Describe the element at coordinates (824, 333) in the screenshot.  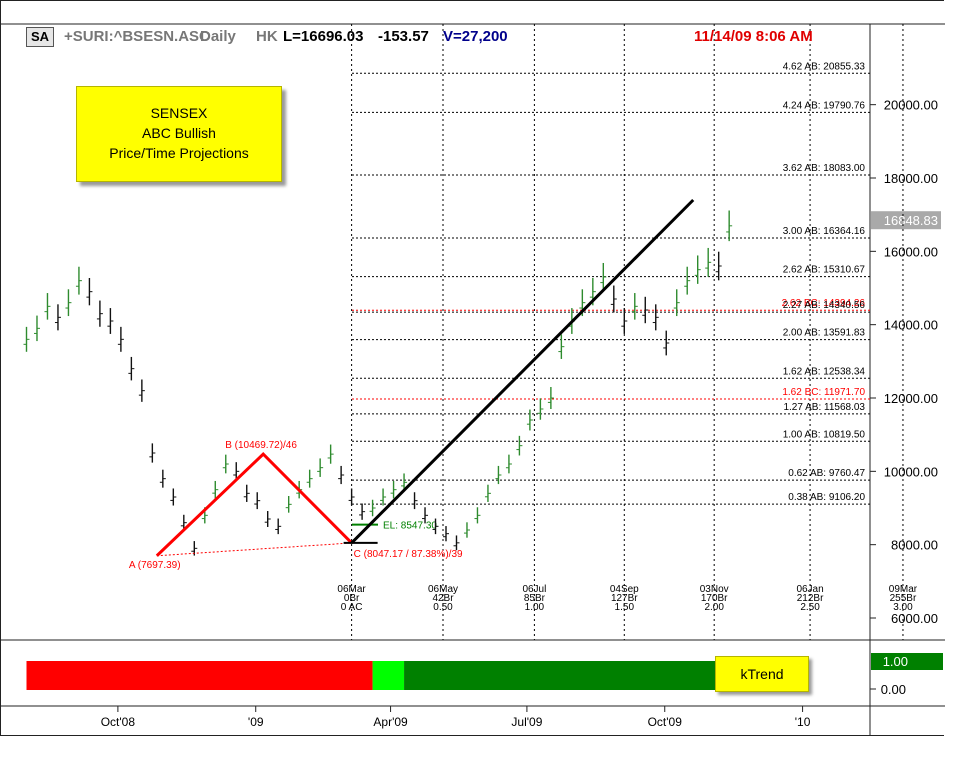
I see `projection-level-label: 2.00 AB: 13591.83` at that location.